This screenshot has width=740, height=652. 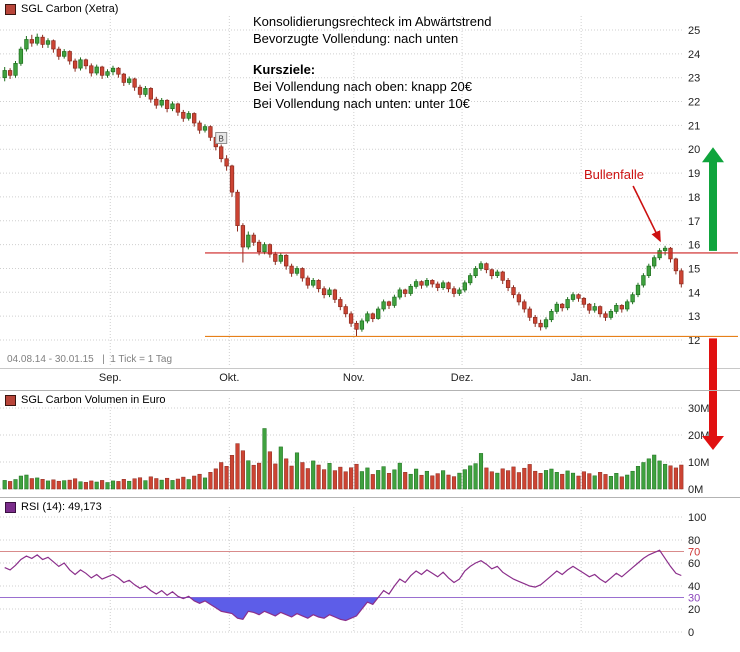 I want to click on svg-text: 80, so click(x=694, y=541).